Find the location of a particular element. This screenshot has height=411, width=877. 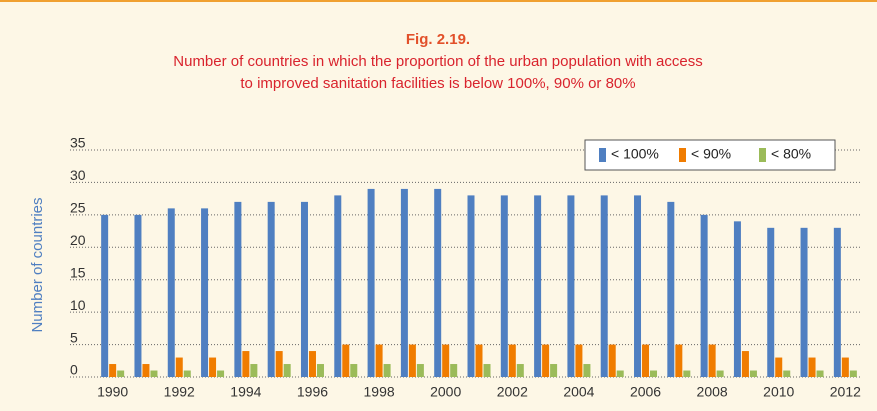

x-tick-label: 1992 is located at coordinates (179, 392).